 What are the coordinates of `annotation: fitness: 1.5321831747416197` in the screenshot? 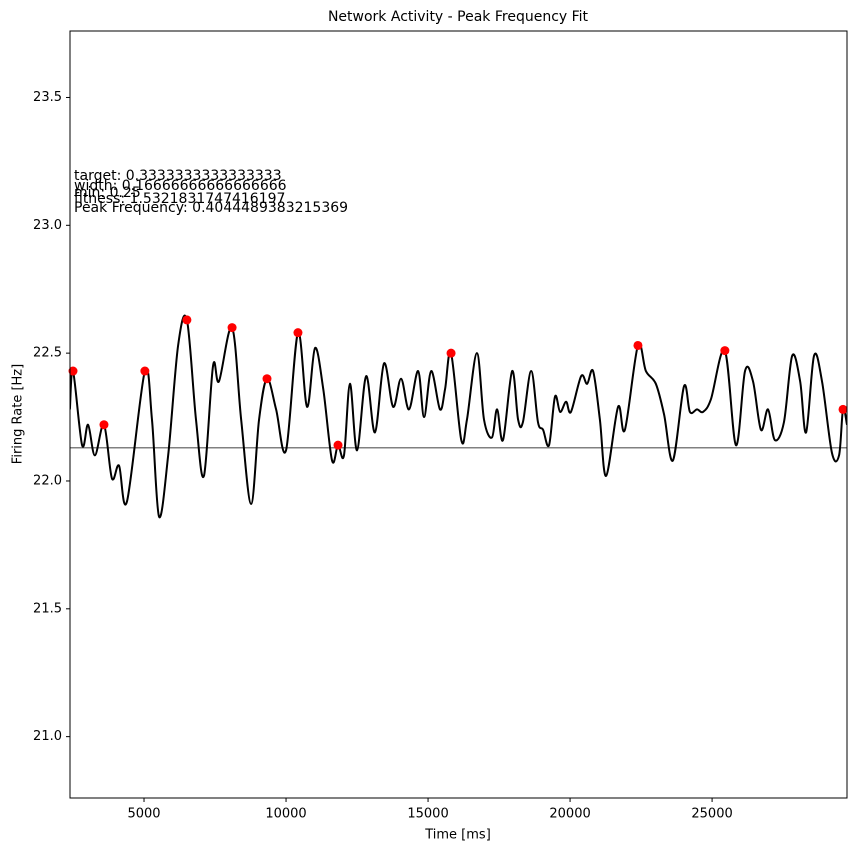 It's located at (179, 199).